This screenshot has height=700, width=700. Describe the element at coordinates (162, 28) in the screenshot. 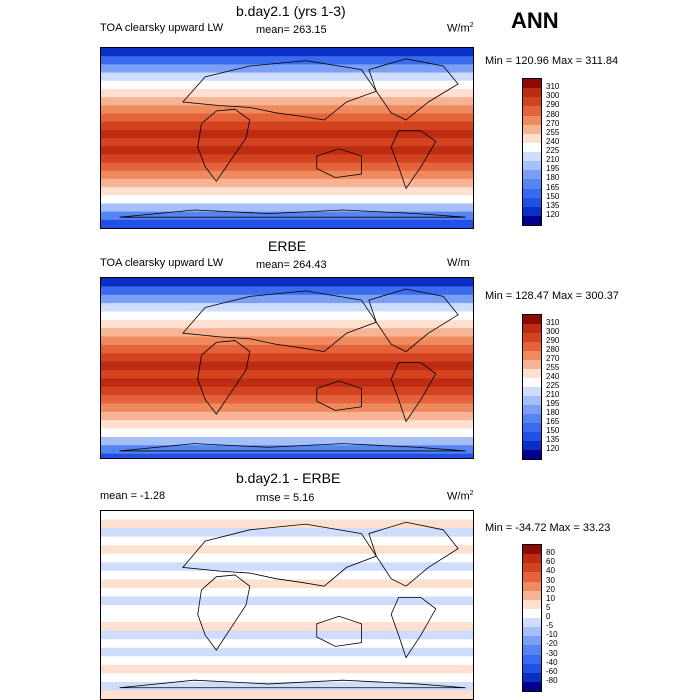

I see `panel1-left-label: TOA clearsky upward LW` at that location.